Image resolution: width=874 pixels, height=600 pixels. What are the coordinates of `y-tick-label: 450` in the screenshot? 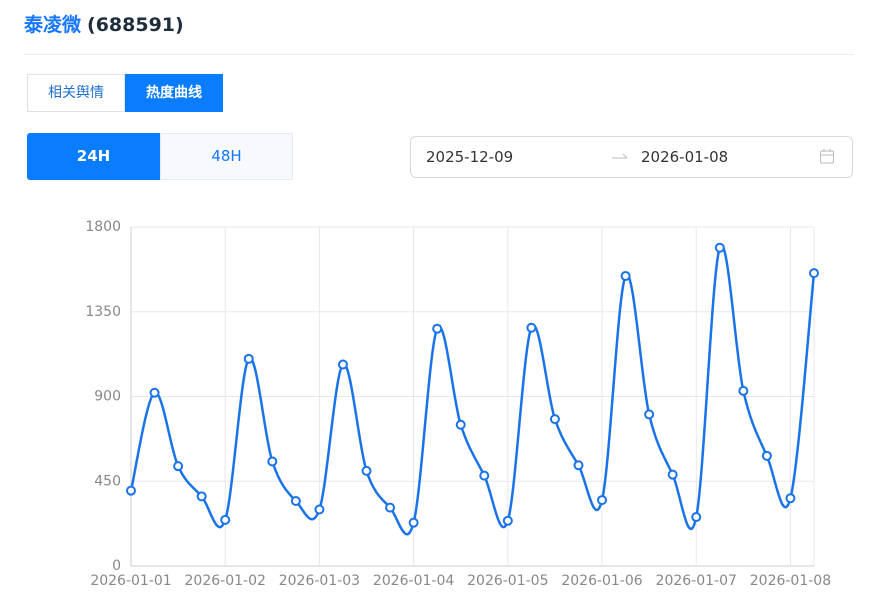 It's located at (107, 481).